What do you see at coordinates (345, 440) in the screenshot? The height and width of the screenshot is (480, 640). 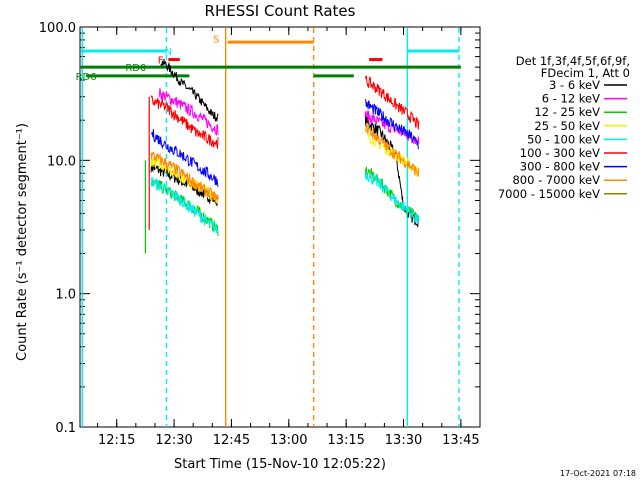 I see `x-tick-label: 13:15` at bounding box center [345, 440].